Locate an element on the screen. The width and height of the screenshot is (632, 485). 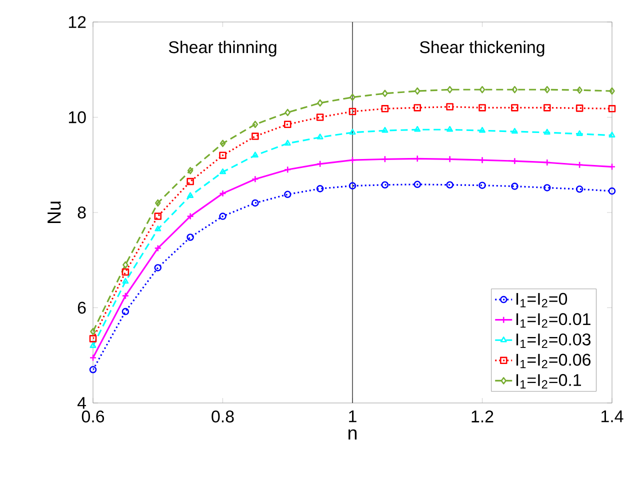
x-axis-title: n is located at coordinates (352, 434).